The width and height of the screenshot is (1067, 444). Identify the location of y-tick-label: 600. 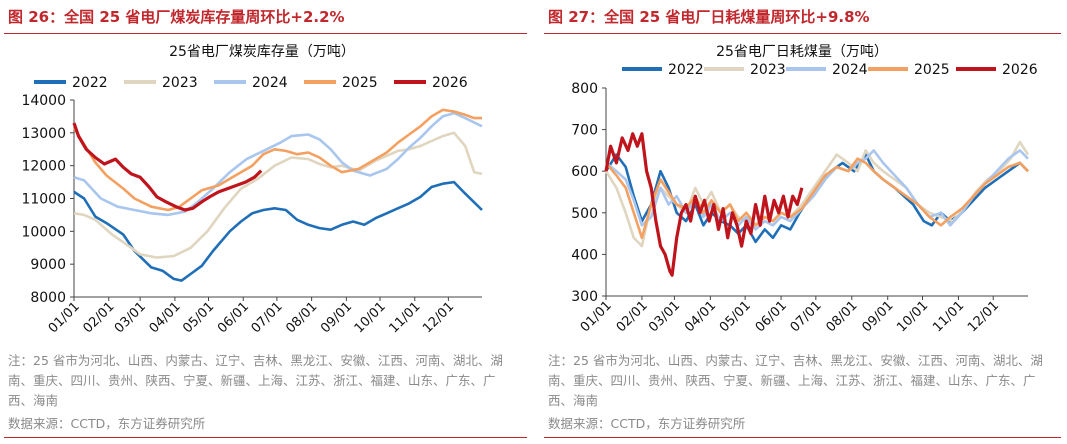
(584, 172).